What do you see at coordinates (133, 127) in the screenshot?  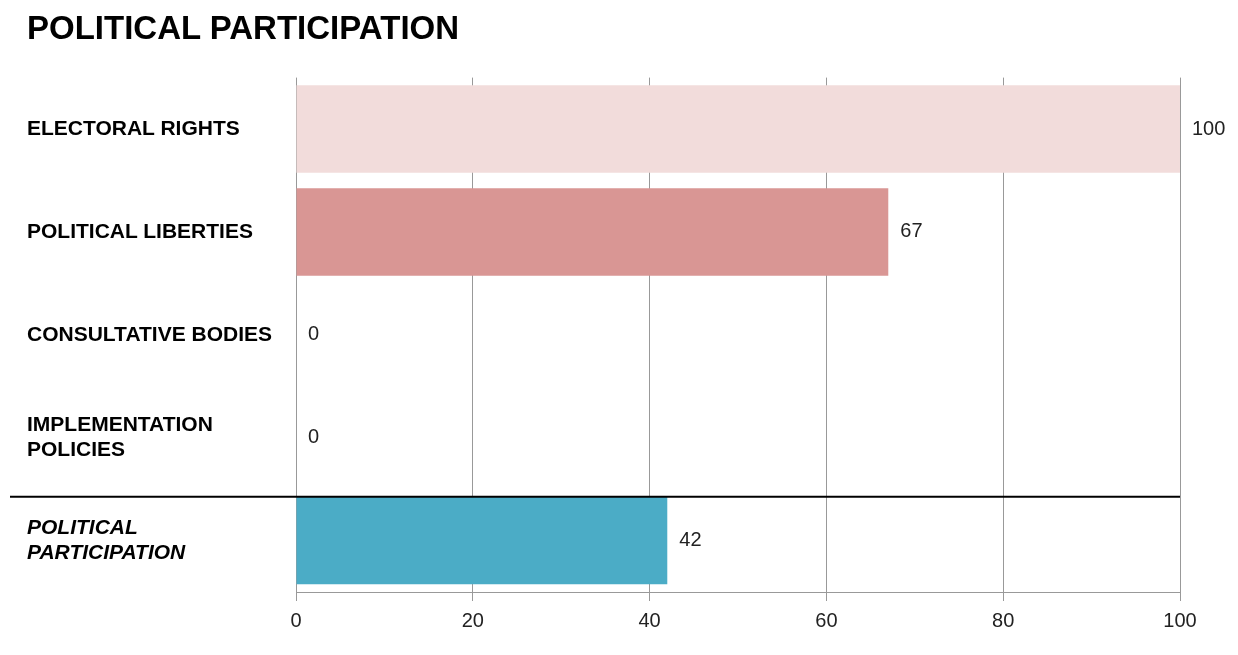 I see `y-tick-label: ELECTORAL RIGHTS` at bounding box center [133, 127].